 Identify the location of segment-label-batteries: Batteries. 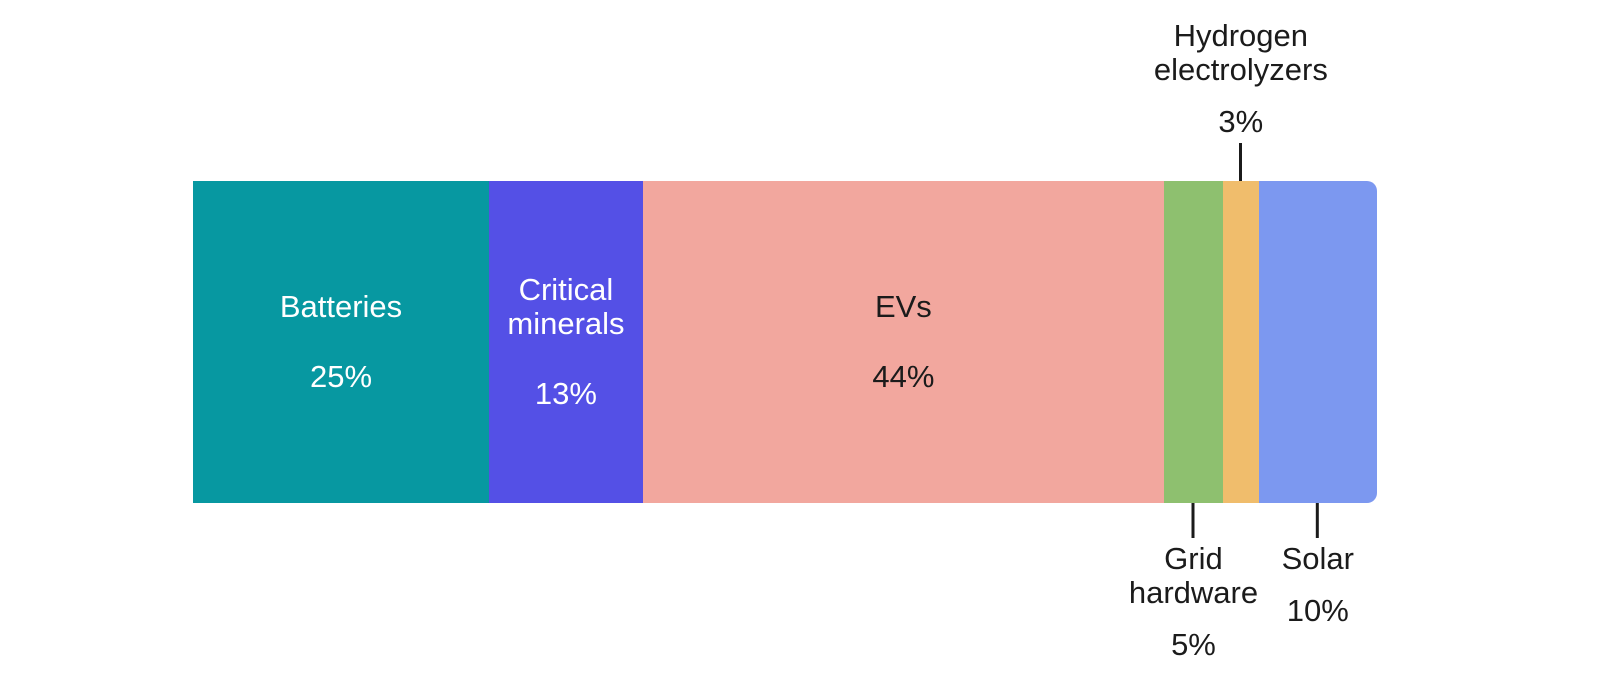
(341, 306).